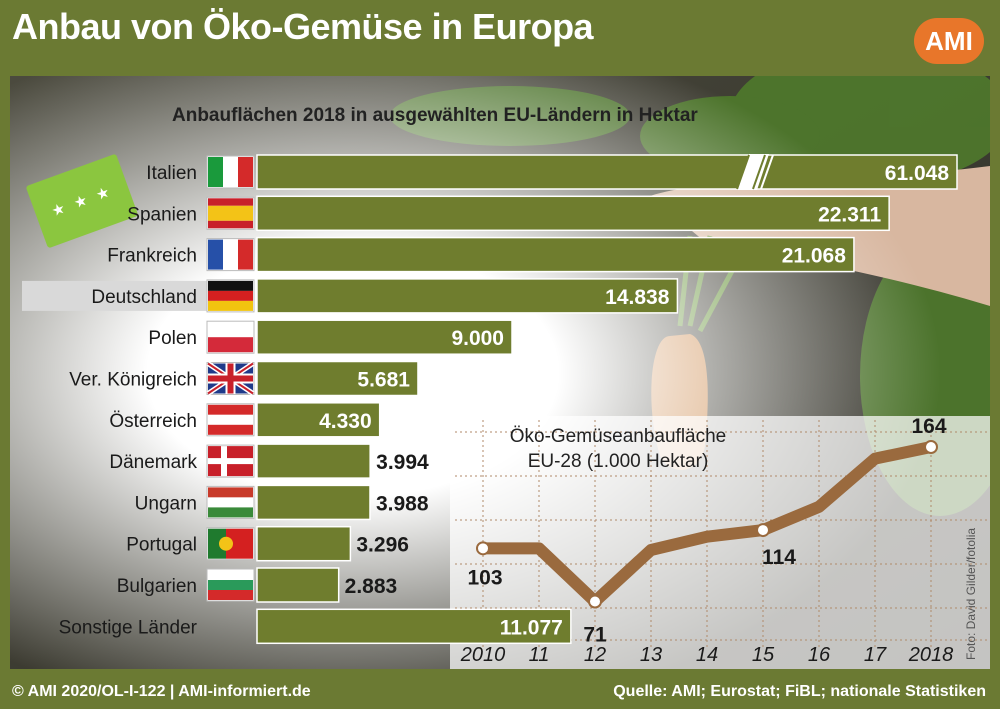 Image resolution: width=1000 pixels, height=709 pixels. I want to click on line-chart-title-line-1: Öko-Gemüseanbaufläche, so click(618, 436).